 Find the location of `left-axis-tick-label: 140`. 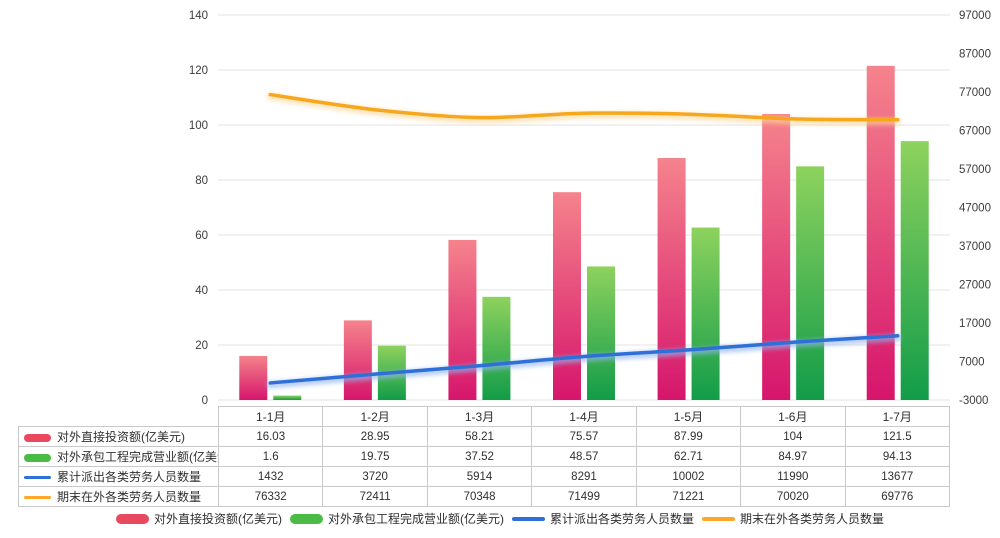

left-axis-tick-label: 140 is located at coordinates (198, 16).